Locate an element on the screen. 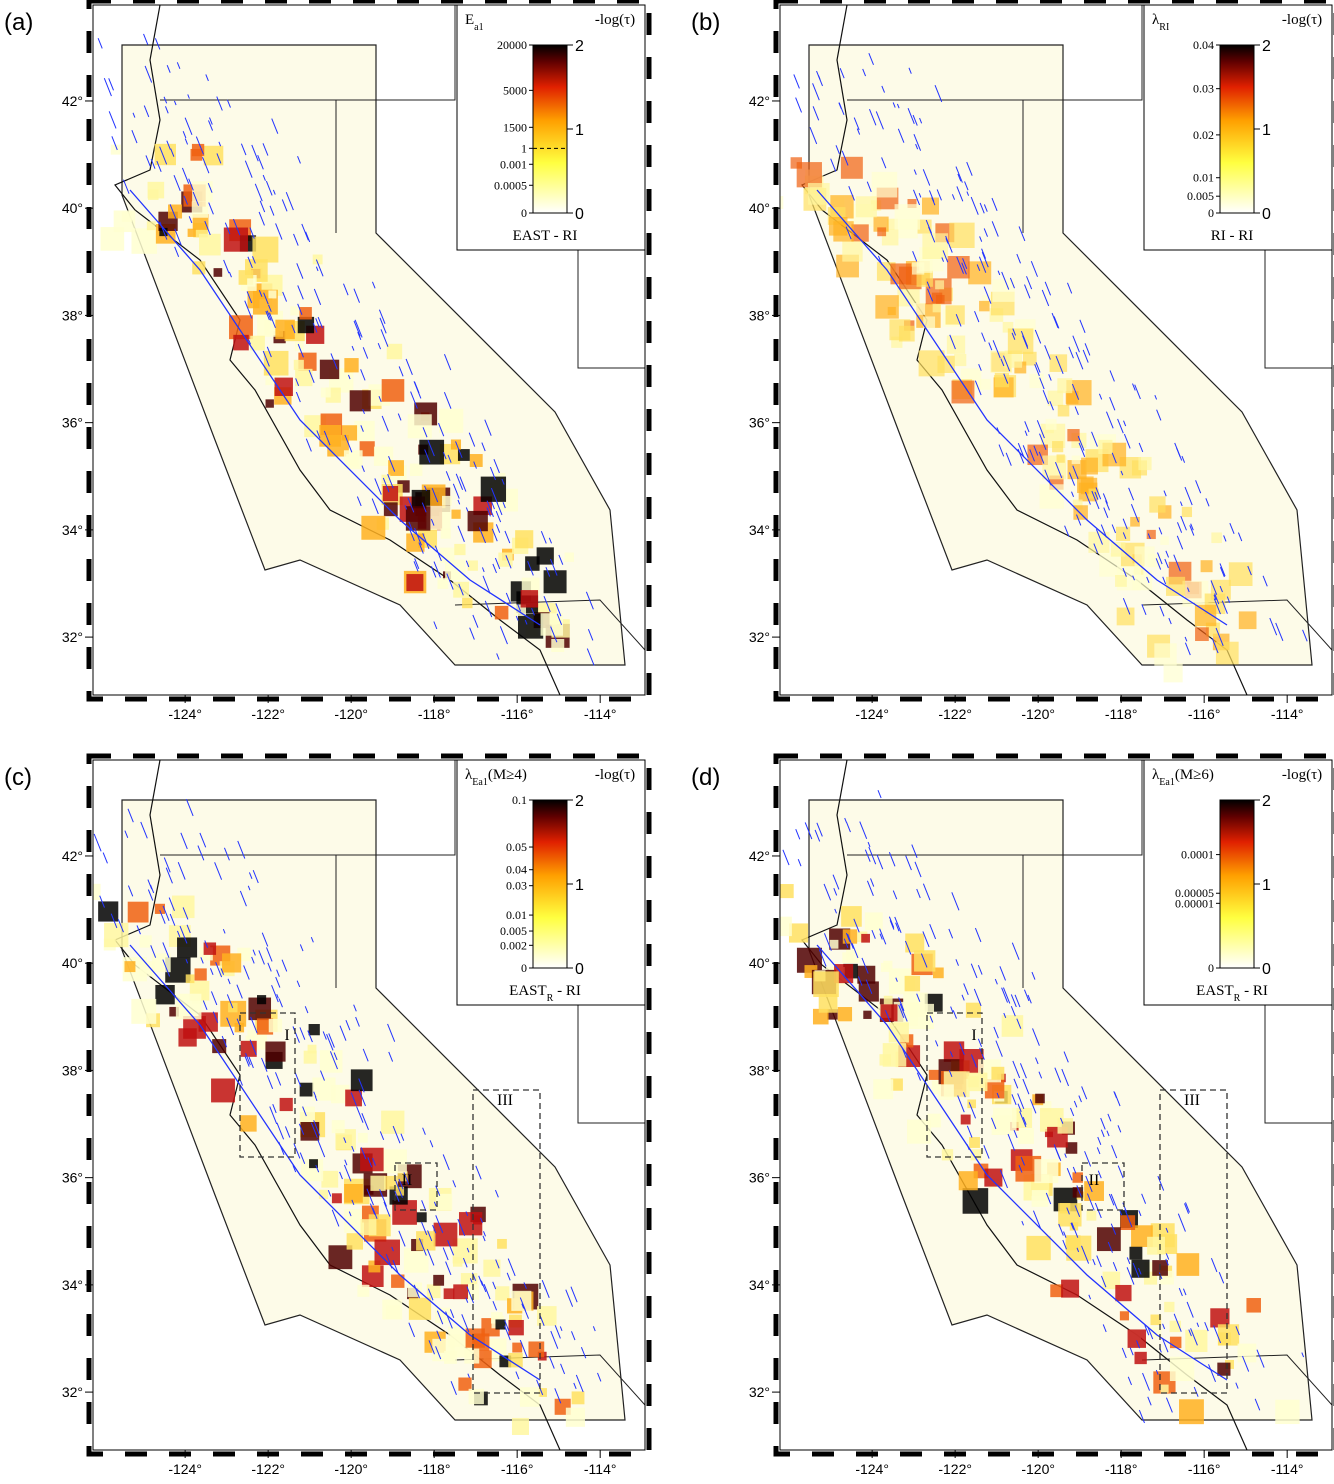 The image size is (1334, 1484). colorbar-scale-label: -log(τ) is located at coordinates (615, 775).